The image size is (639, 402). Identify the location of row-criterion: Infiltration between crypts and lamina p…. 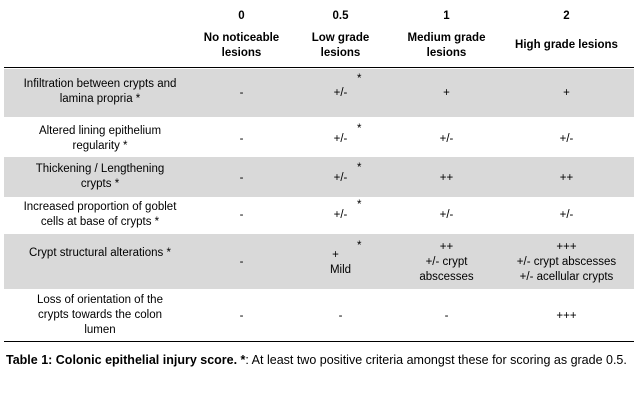
(100, 92).